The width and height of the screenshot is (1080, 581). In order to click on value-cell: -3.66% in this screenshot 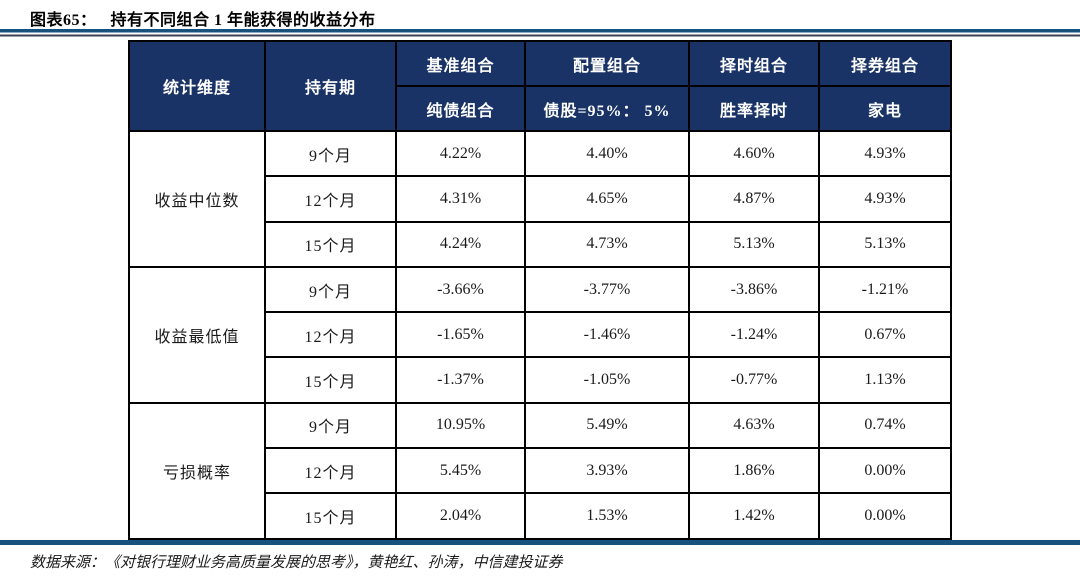, I will do `click(460, 289)`.